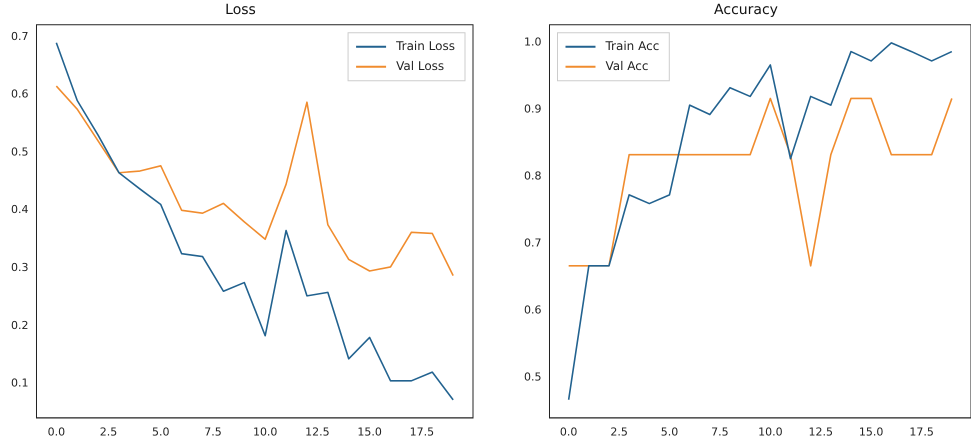  Describe the element at coordinates (19, 383) in the screenshot. I see `y-tick-label: 0.1` at that location.